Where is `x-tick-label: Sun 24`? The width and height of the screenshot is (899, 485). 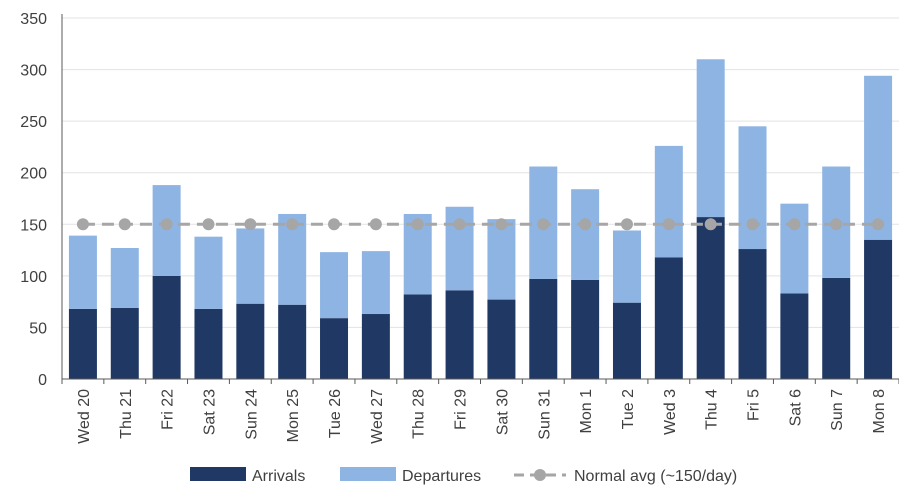
x-tick-label: Sun 24 is located at coordinates (251, 414).